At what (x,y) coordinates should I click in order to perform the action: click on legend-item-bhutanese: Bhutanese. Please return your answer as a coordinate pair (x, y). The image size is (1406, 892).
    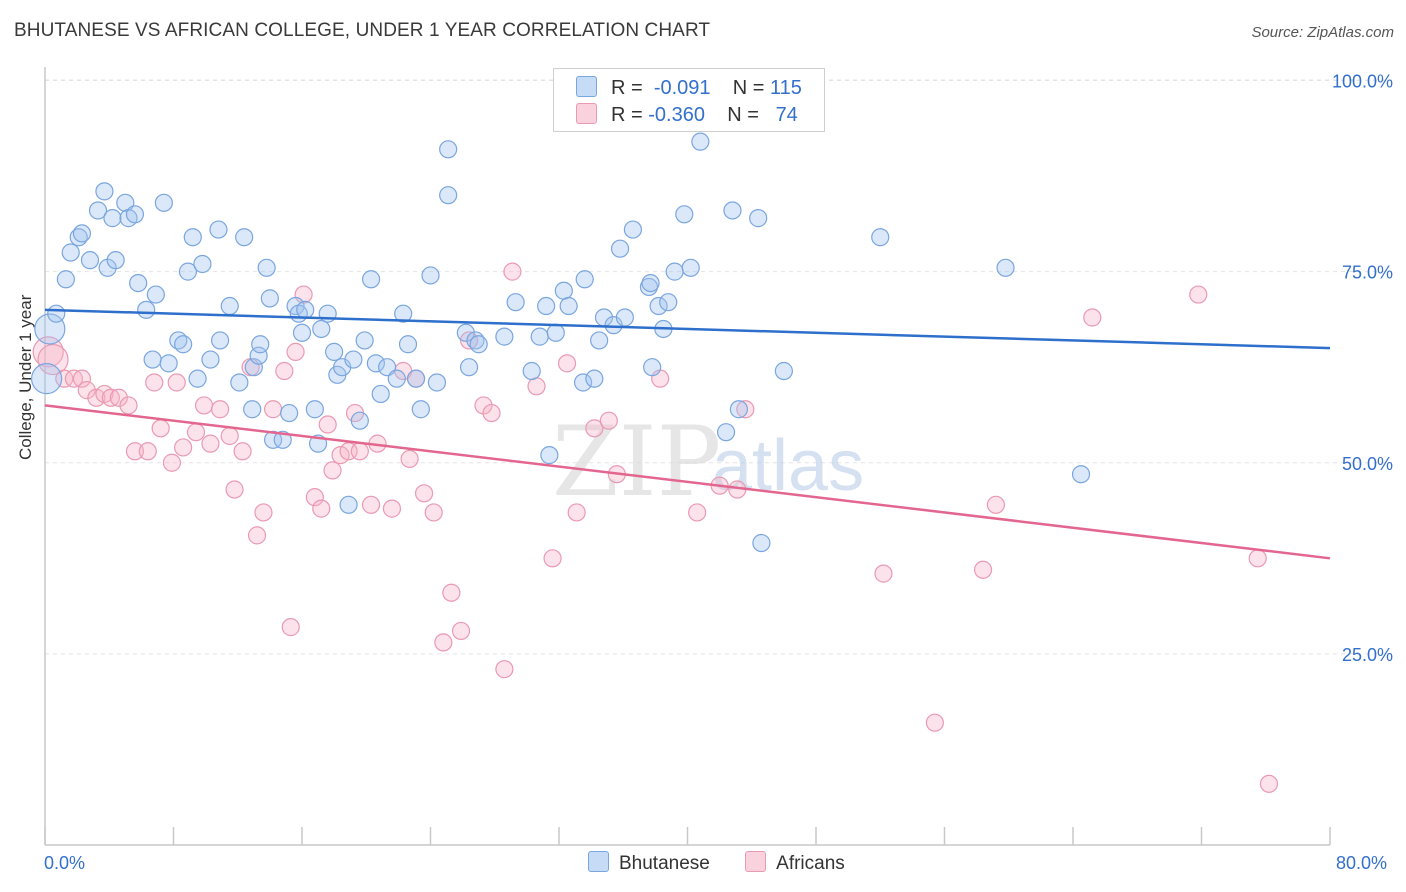
    Looking at the image, I should click on (649, 863).